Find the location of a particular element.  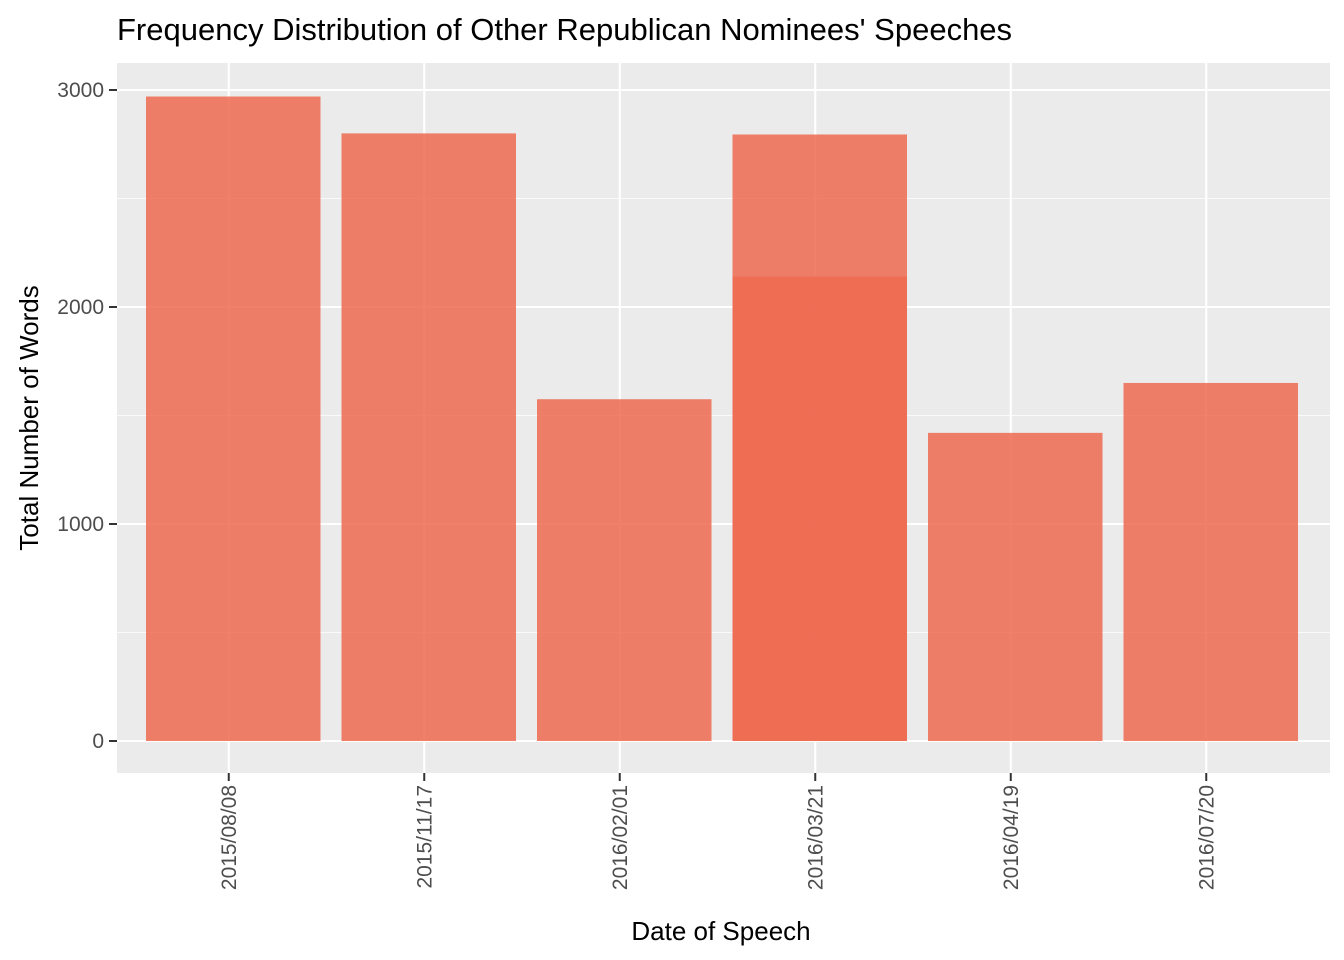

x-axis-title: Date of Speech is located at coordinates (720, 931).